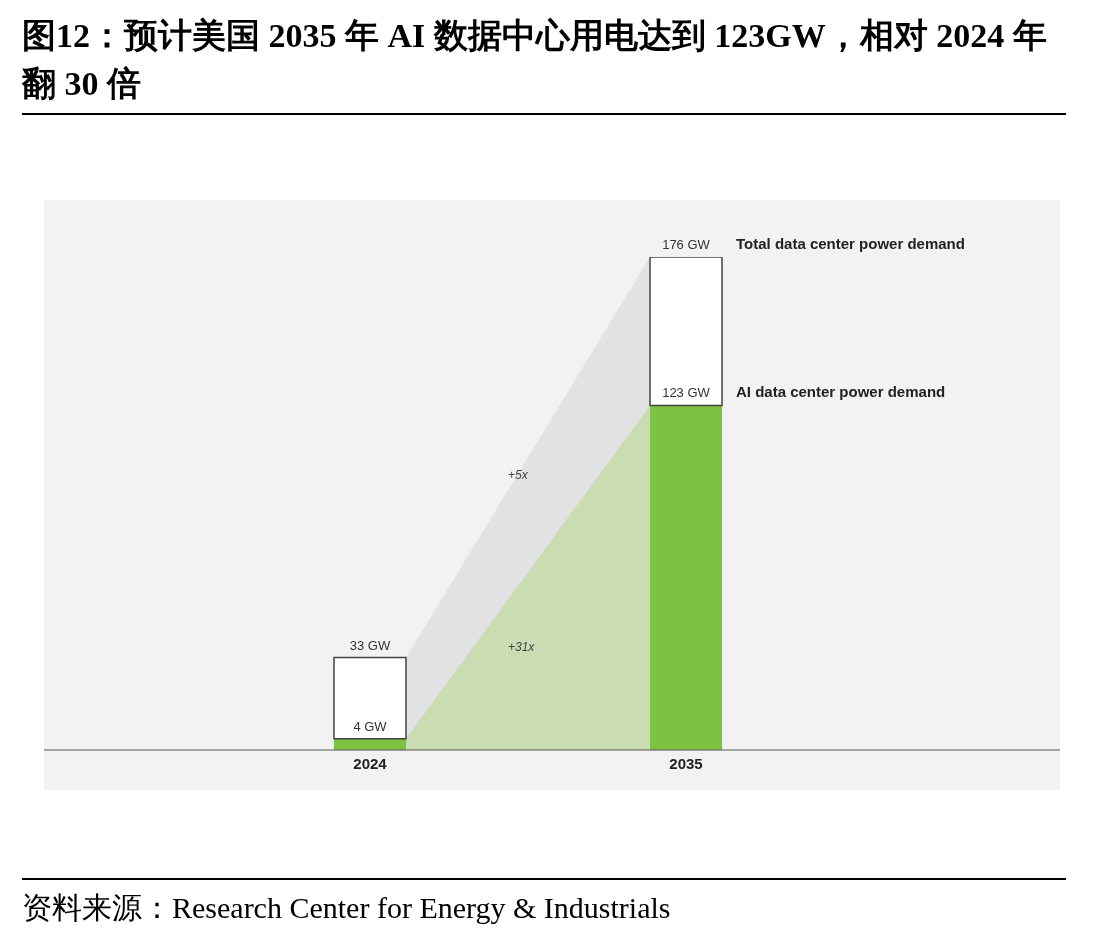 This screenshot has height=937, width=1107. I want to click on total-label: 176 GW, so click(686, 244).